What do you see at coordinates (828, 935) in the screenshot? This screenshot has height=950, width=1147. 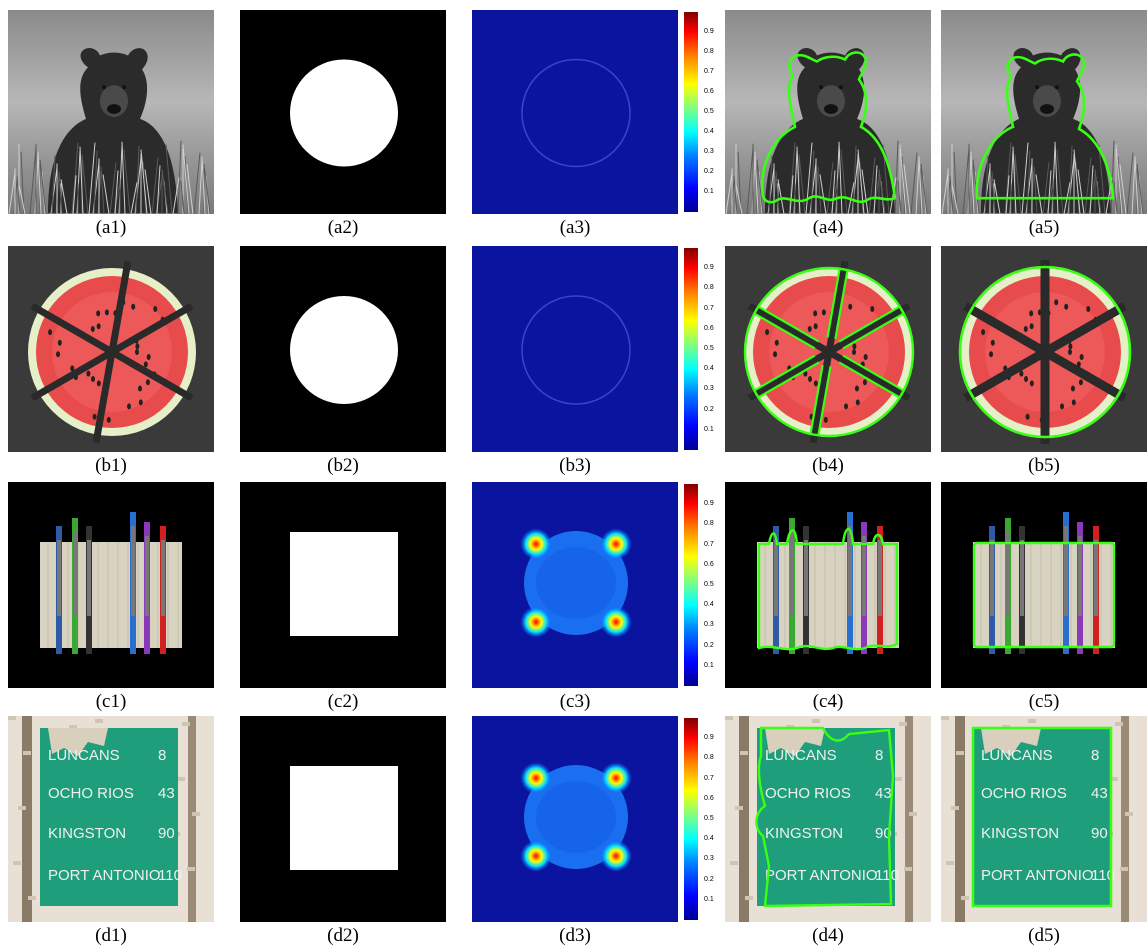 I see `panel-caption: (d4)` at bounding box center [828, 935].